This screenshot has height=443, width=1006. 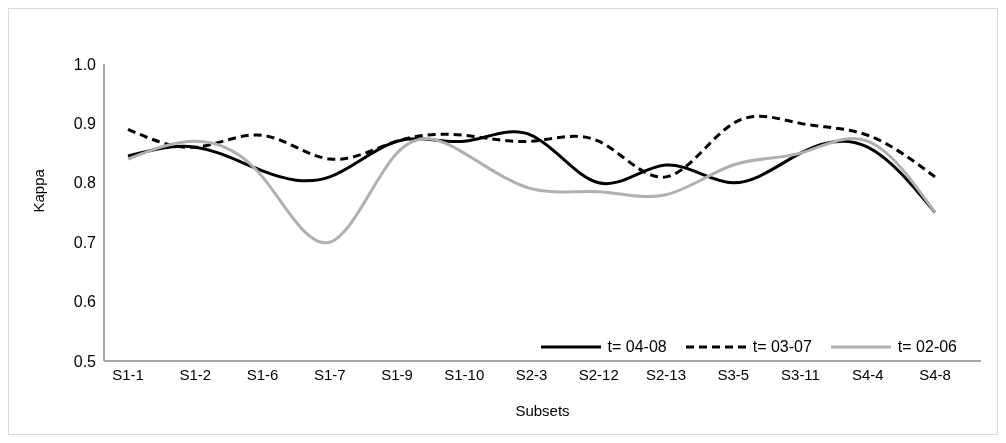 What do you see at coordinates (85, 124) in the screenshot?
I see `y-tick-label: 0.9` at bounding box center [85, 124].